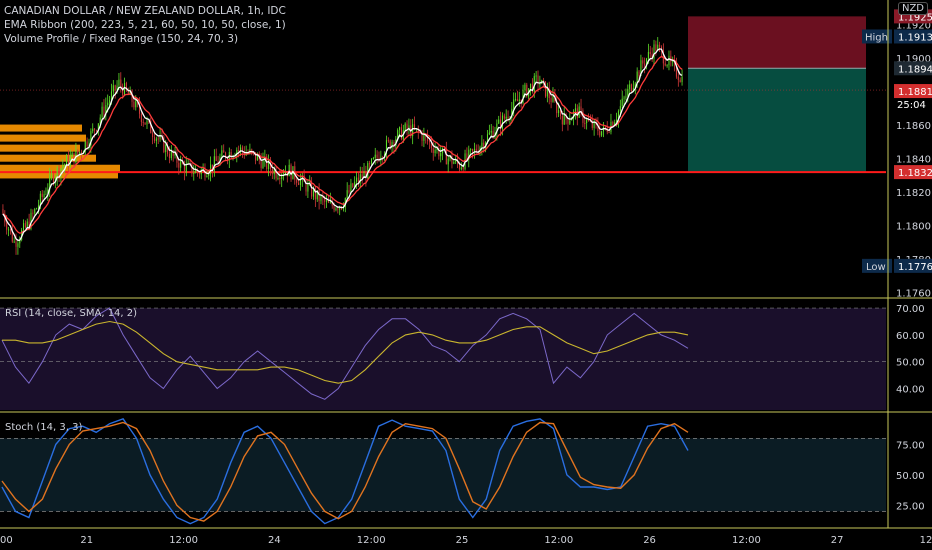  Describe the element at coordinates (913, 193) in the screenshot. I see `price-tick-label: 1.1820` at that location.